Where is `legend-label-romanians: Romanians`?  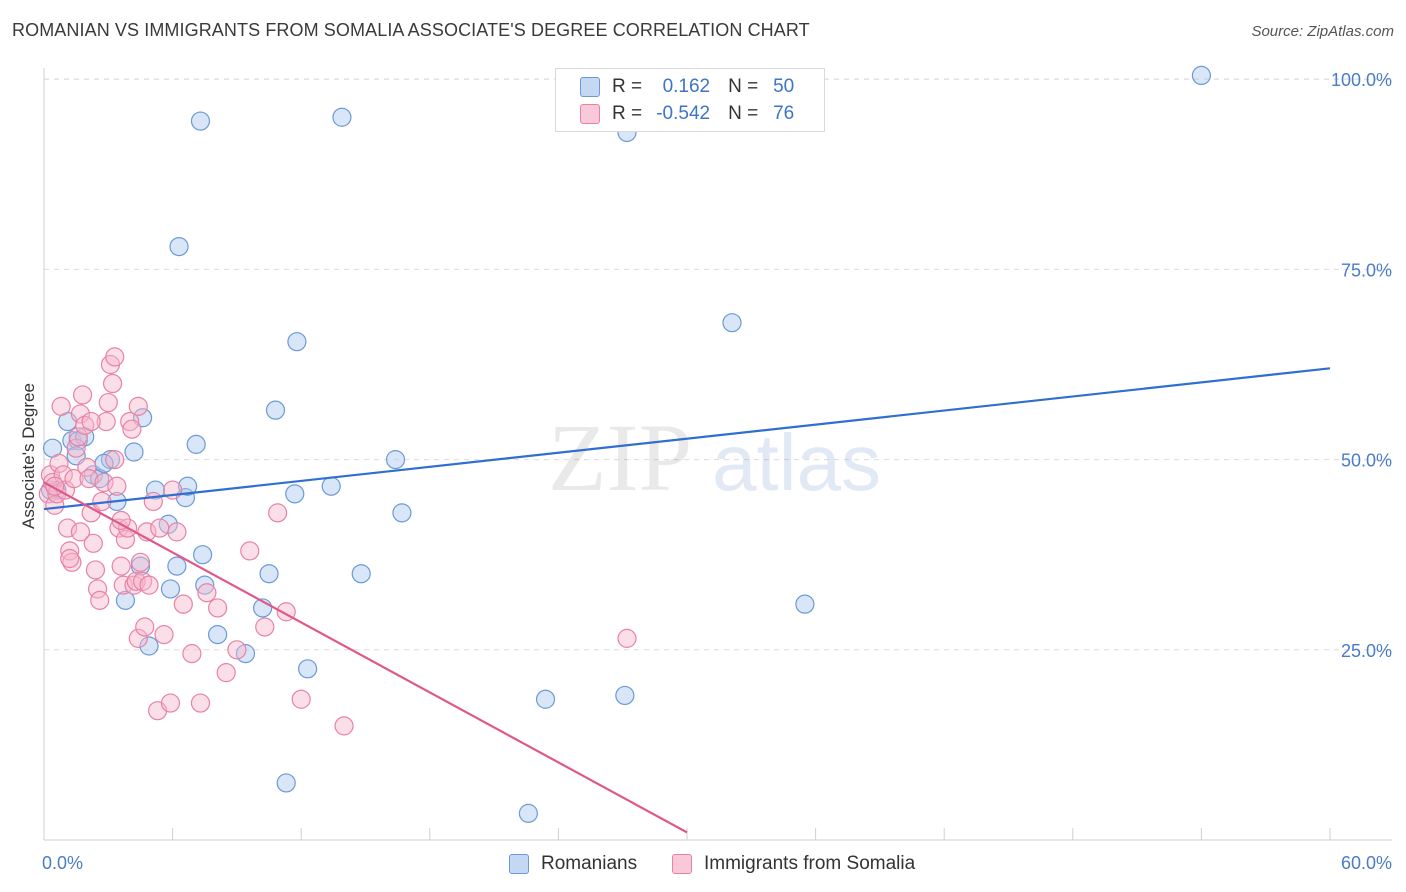 legend-label-romanians: Romanians is located at coordinates (589, 863).